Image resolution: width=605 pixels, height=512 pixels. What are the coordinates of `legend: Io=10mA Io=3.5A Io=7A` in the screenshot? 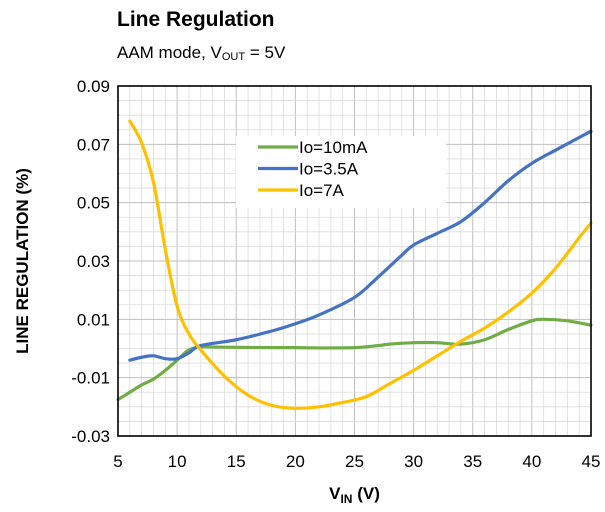 It's located at (341, 172).